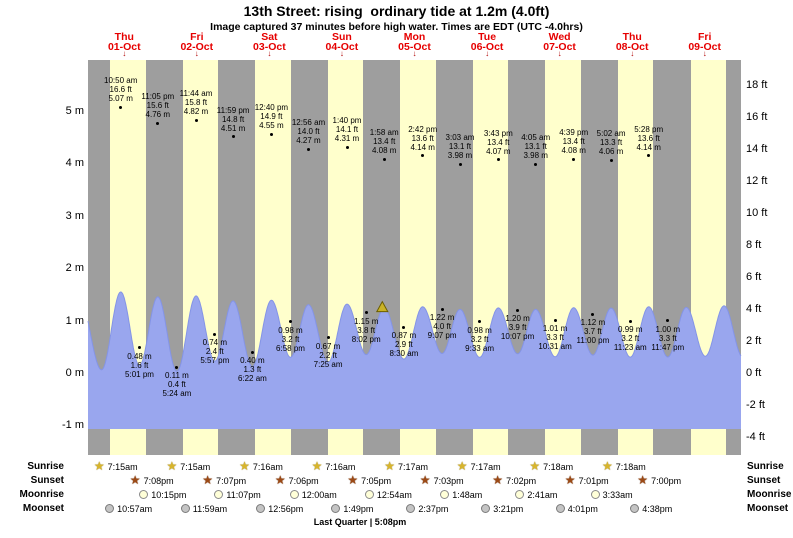 This screenshot has height=538, width=793. I want to click on day-label-dow: Tue, so click(487, 37).